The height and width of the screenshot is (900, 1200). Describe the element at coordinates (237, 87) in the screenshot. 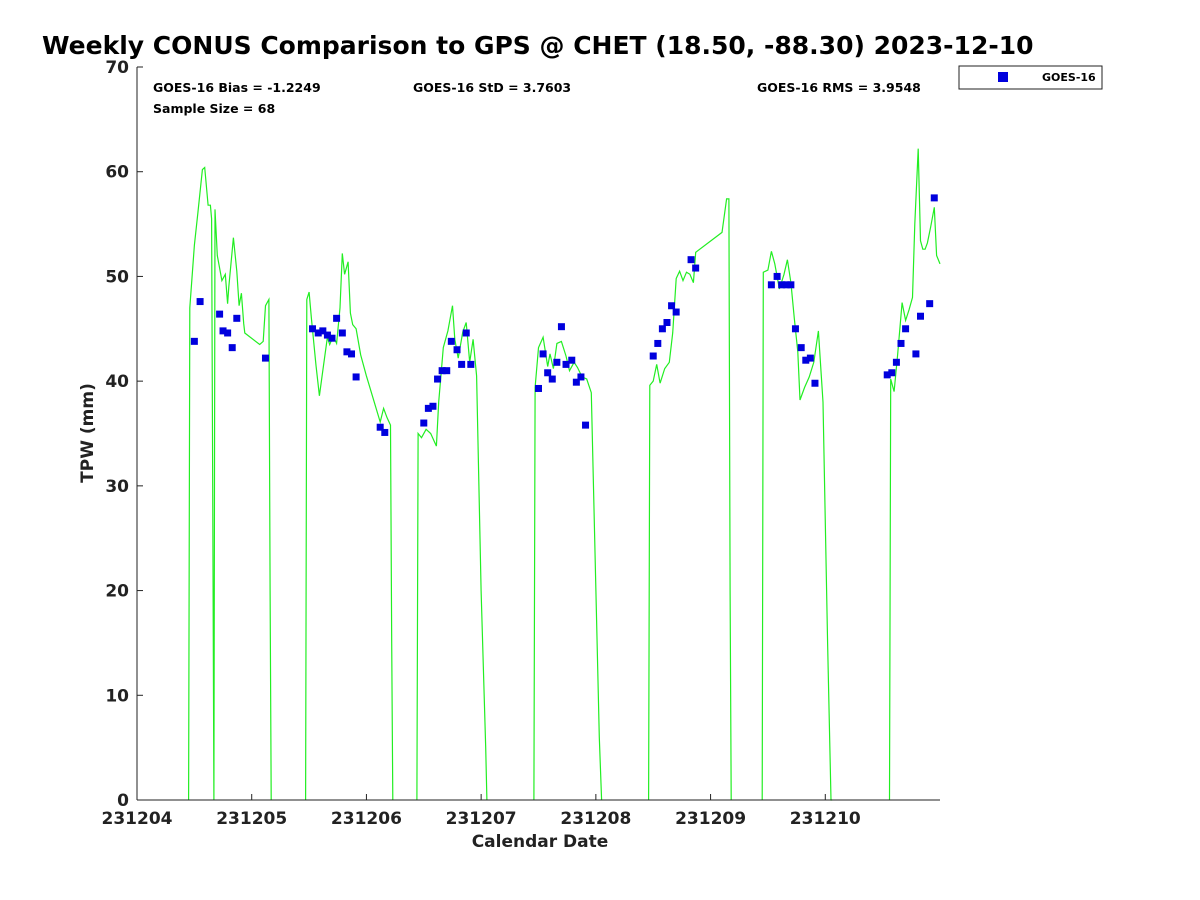

I see `bias-stat: GOES-16 Bias = -1.2249` at that location.